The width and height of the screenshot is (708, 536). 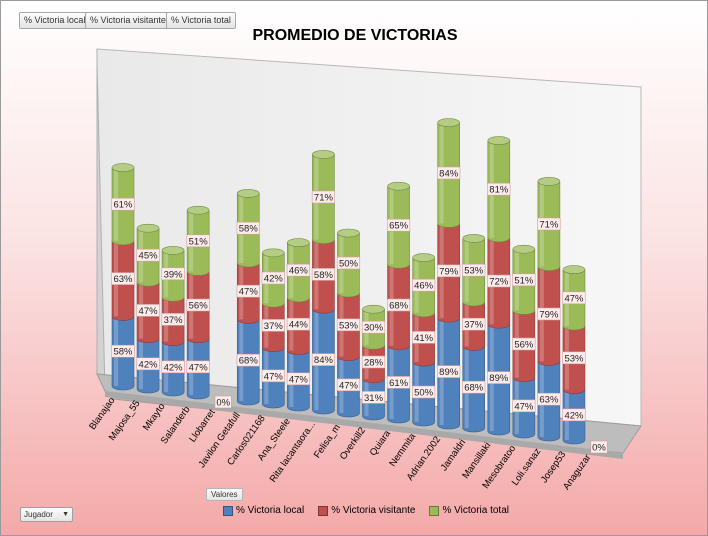 What do you see at coordinates (65, 514) in the screenshot?
I see `chevron-down-icon: ▼` at bounding box center [65, 514].